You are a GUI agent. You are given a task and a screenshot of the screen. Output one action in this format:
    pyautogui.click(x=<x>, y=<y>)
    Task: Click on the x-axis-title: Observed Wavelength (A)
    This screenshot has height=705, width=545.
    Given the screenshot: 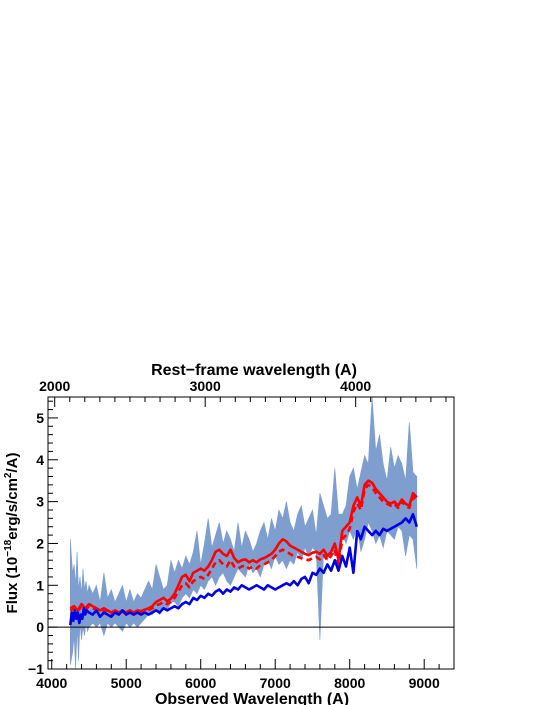 What is the action you would take?
    pyautogui.click(x=252, y=698)
    